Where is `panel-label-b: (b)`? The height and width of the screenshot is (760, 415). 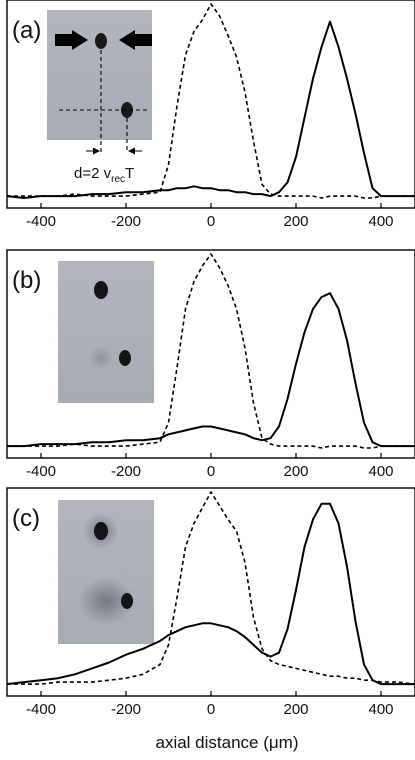
panel-label-b: (b) is located at coordinates (26, 280).